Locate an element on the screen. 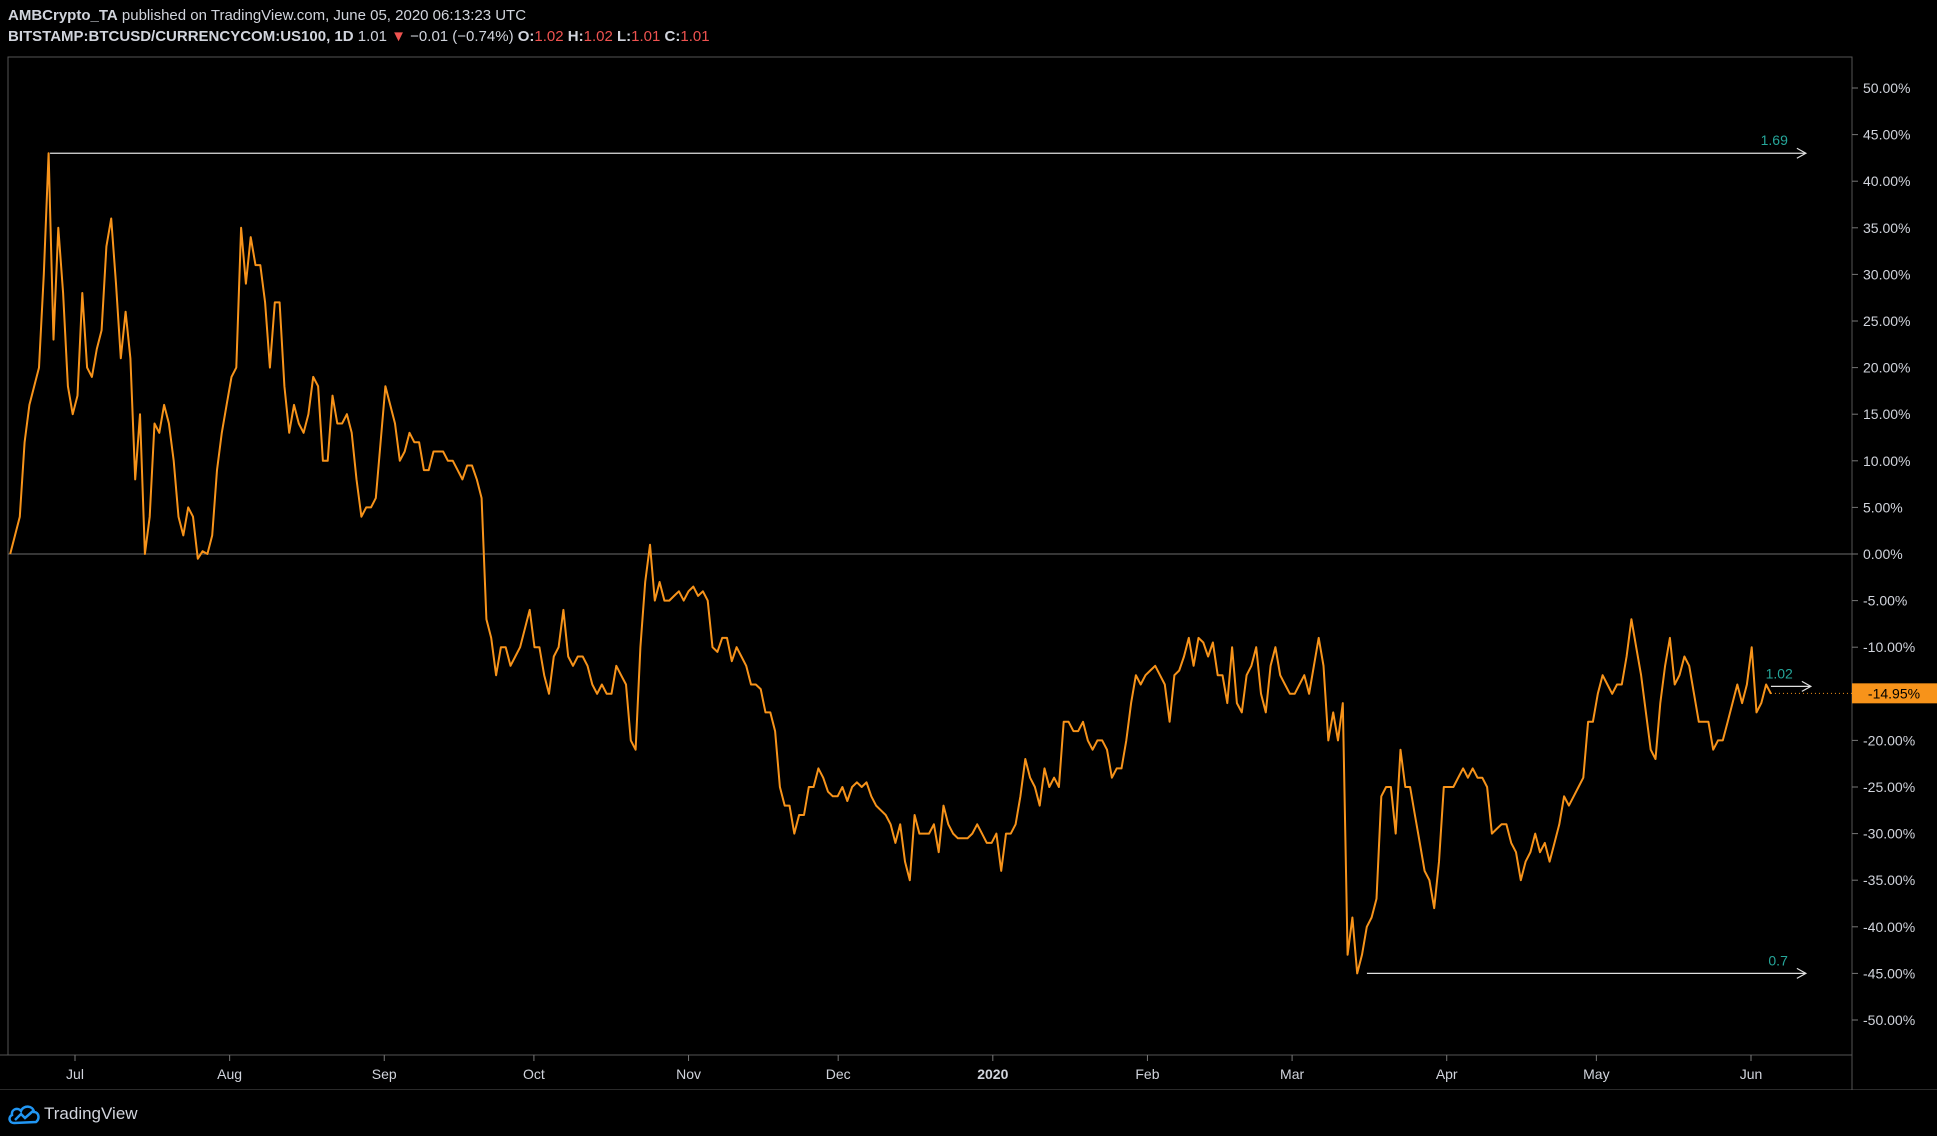  open-label: O: is located at coordinates (526, 36).